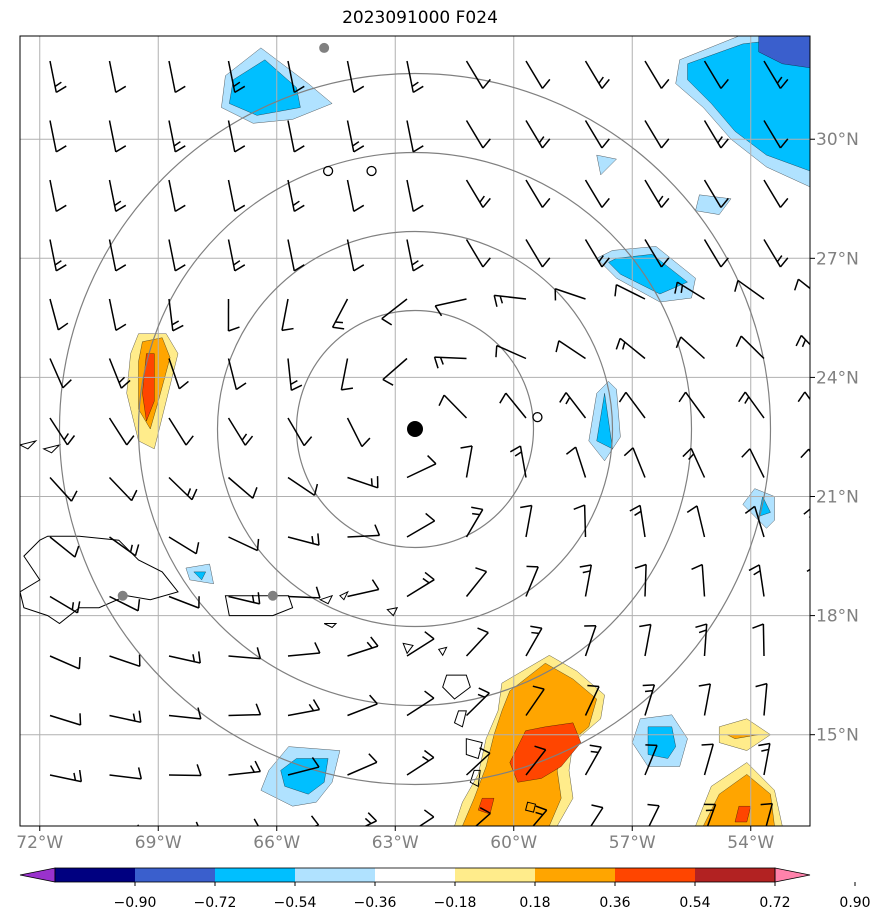 The width and height of the screenshot is (877, 922). What do you see at coordinates (632, 843) in the screenshot?
I see `longitude-tick-label: 57°W` at bounding box center [632, 843].